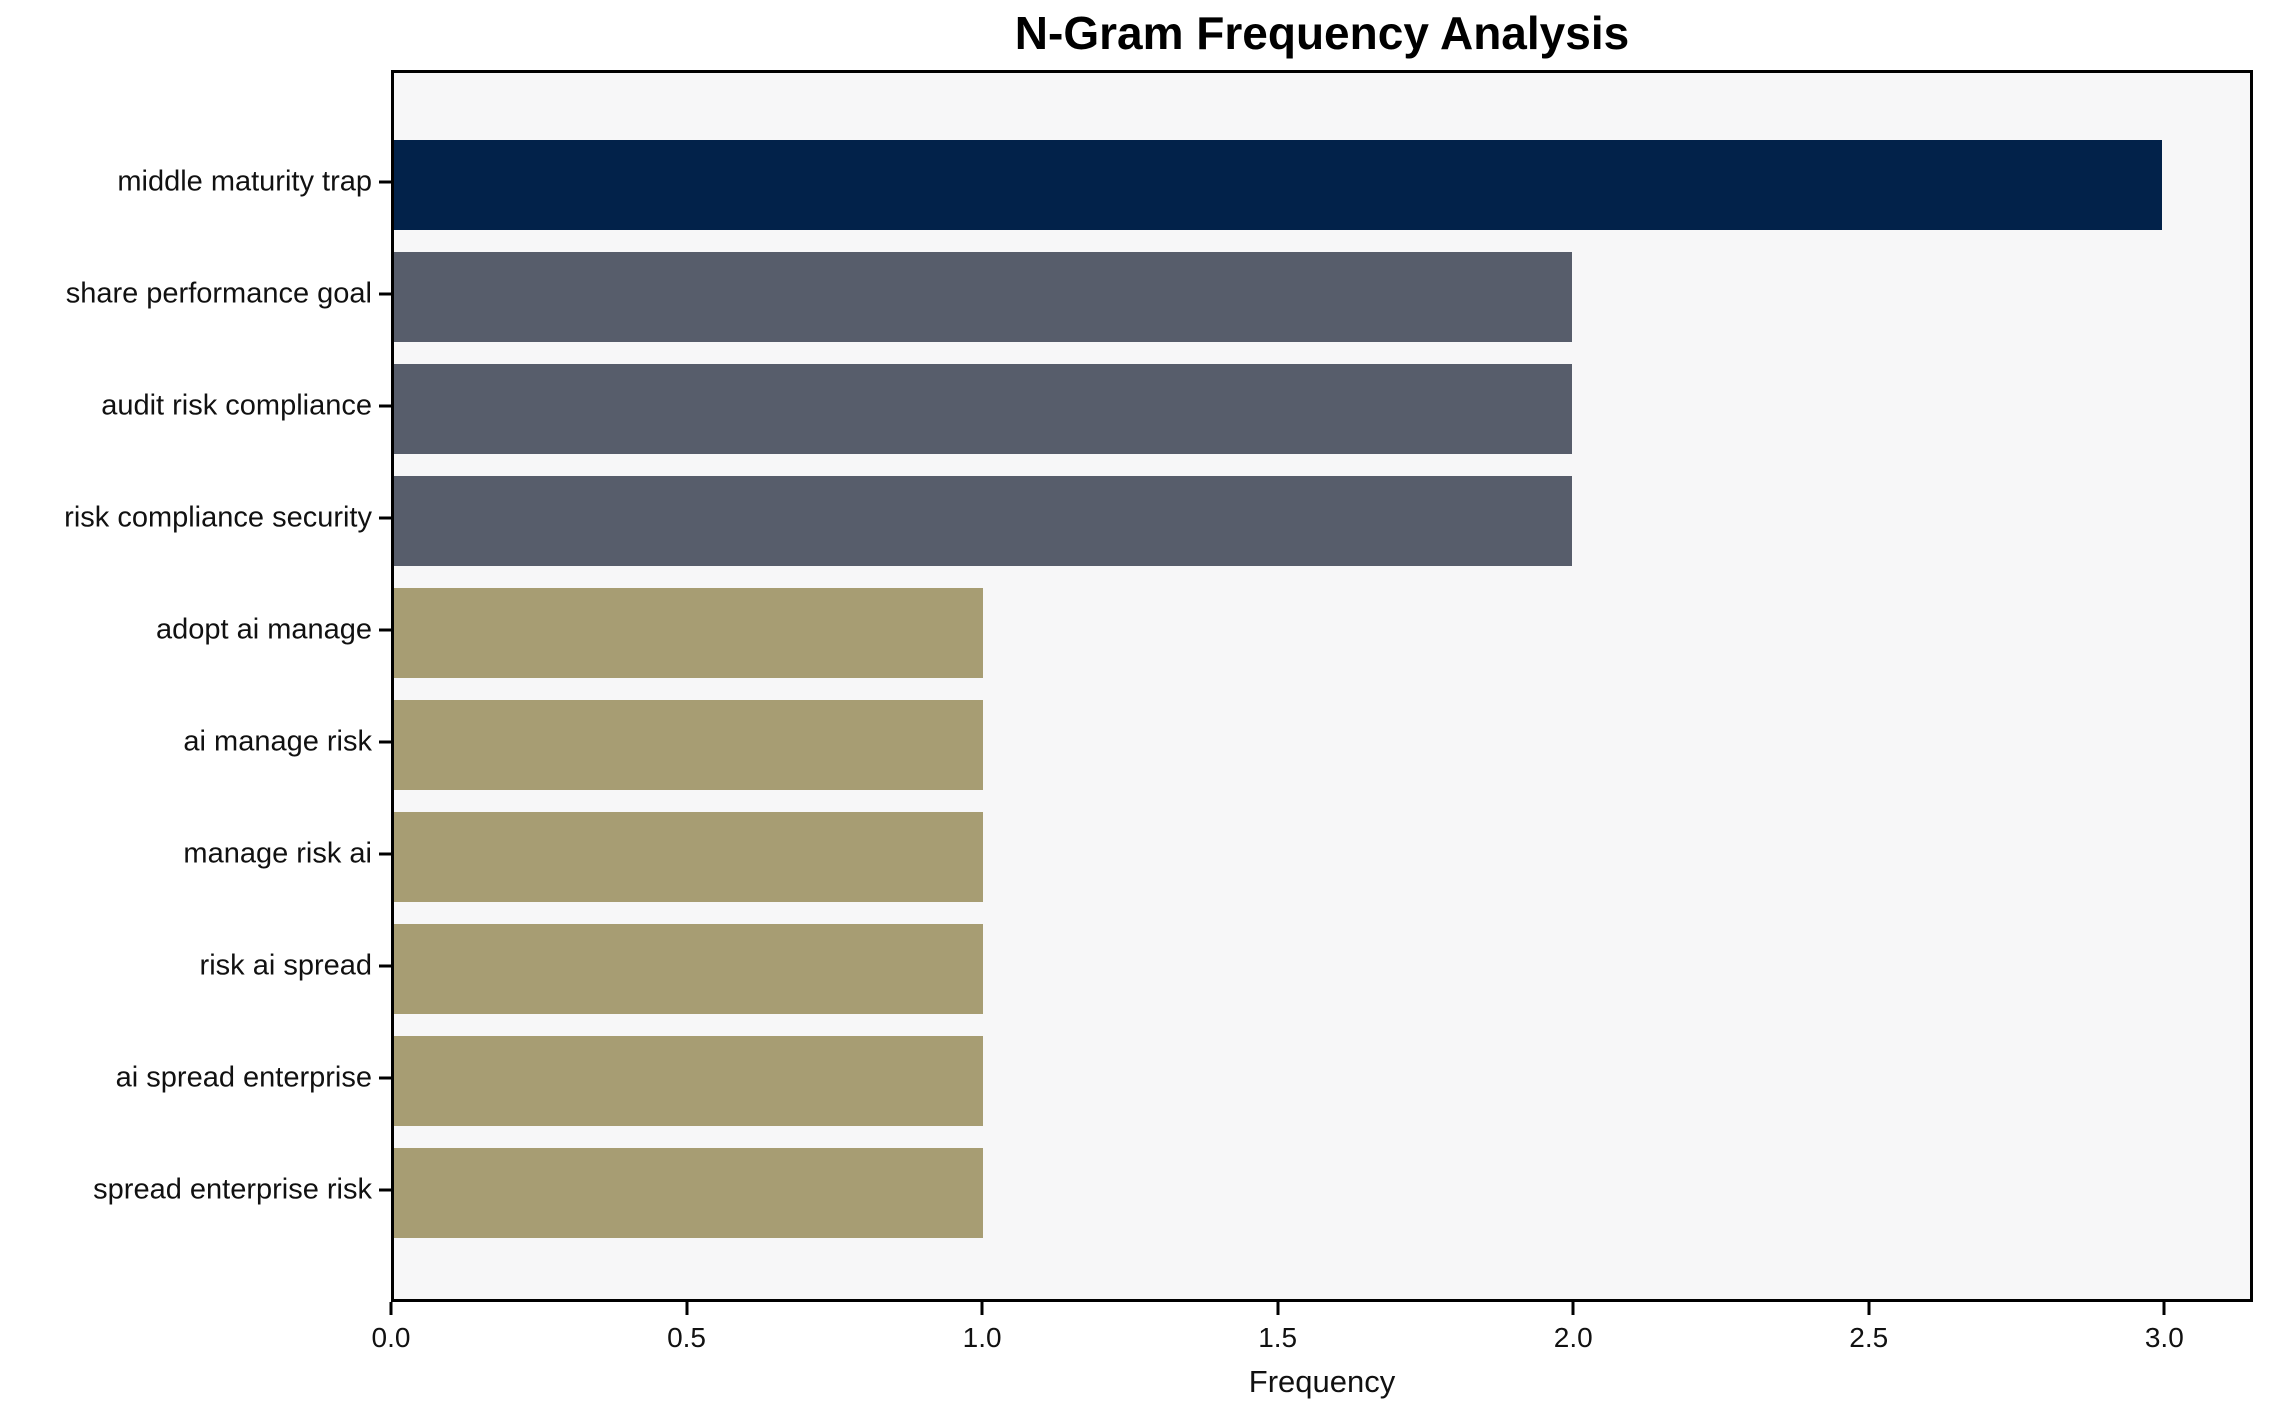 The image size is (2273, 1414). Describe the element at coordinates (277, 853) in the screenshot. I see `y-tick-label: manage risk ai` at that location.